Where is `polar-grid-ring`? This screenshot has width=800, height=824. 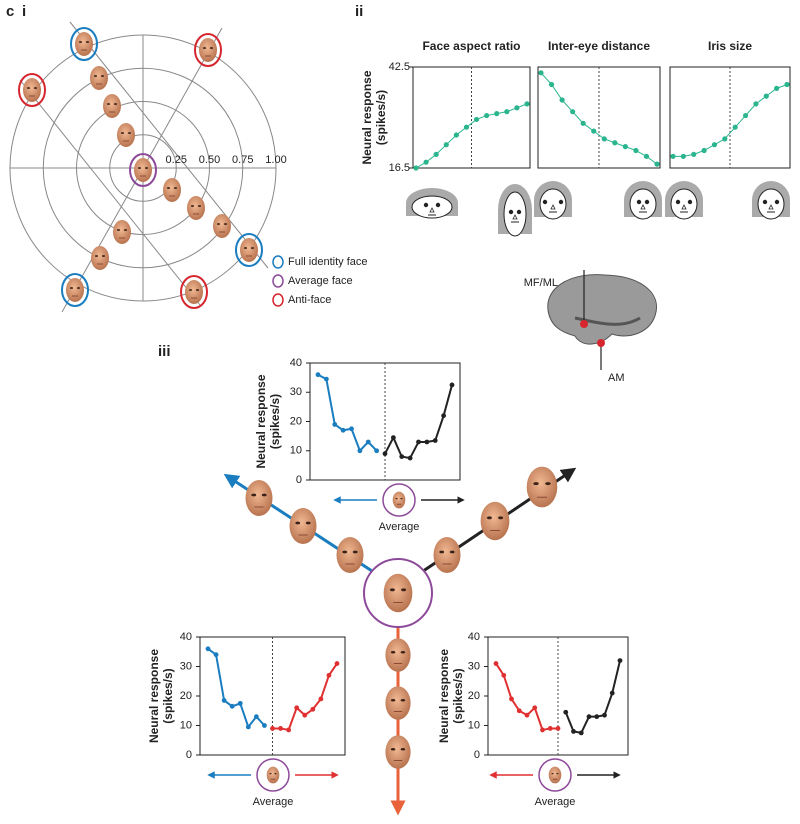
polar-grid-ring is located at coordinates (143, 168).